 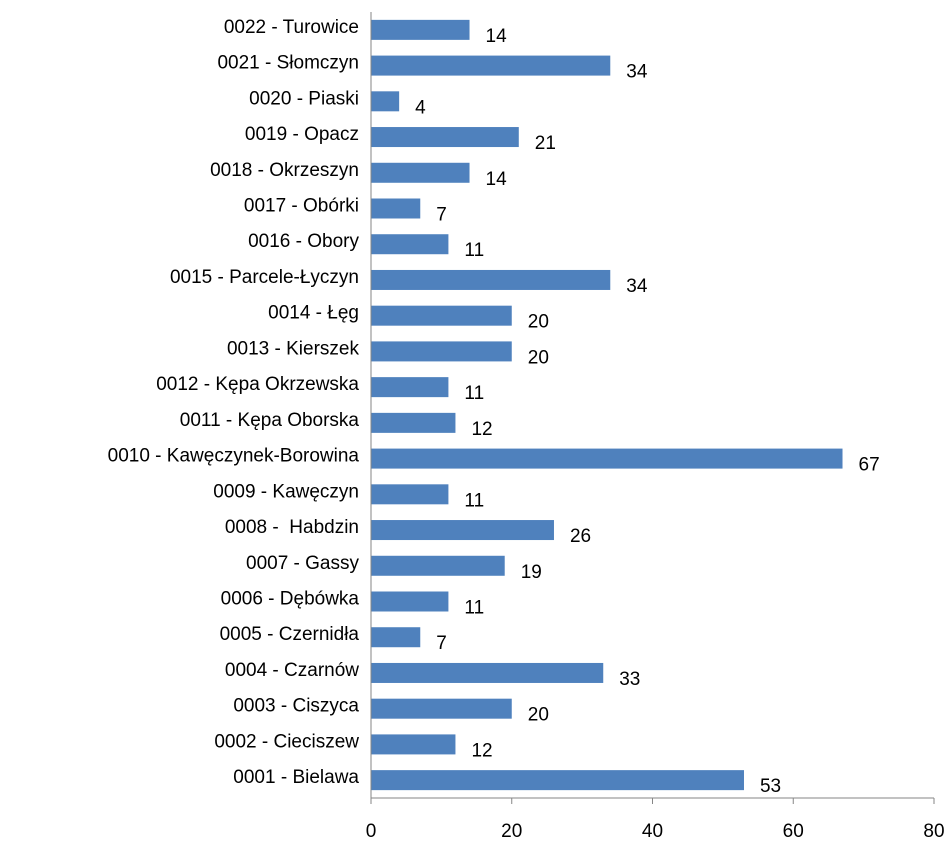 What do you see at coordinates (290, 599) in the screenshot?
I see `y-tick-label: 0006 - Dębówka` at bounding box center [290, 599].